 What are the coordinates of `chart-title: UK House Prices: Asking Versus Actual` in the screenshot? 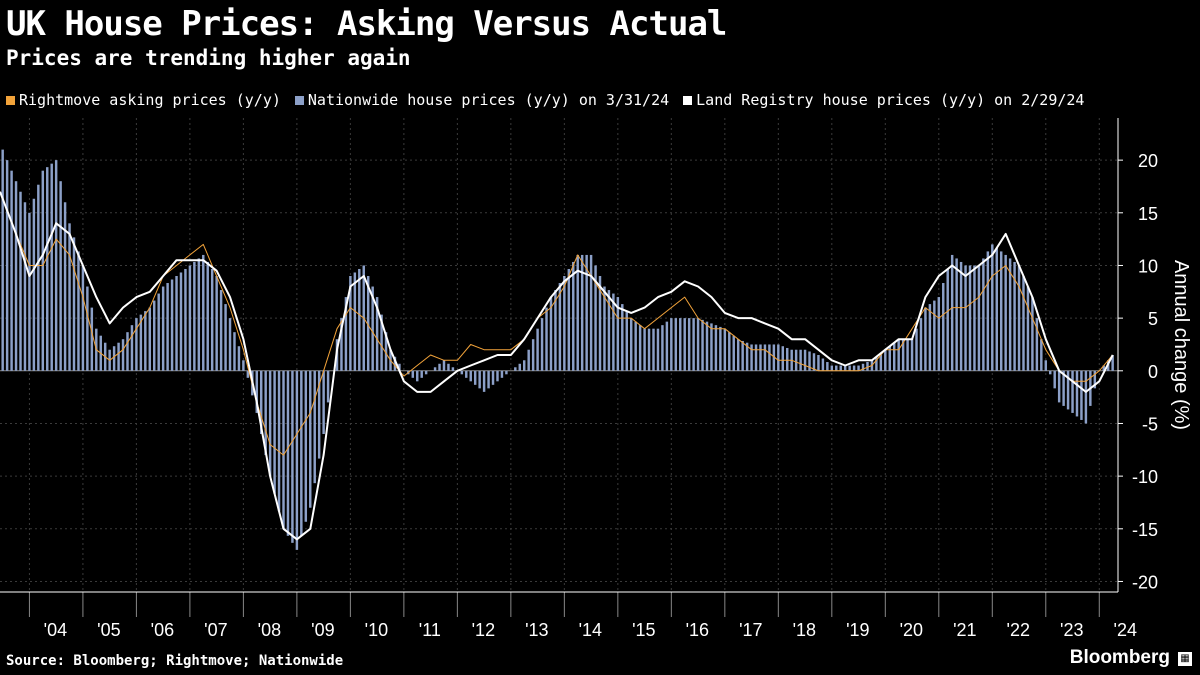 It's located at (366, 24).